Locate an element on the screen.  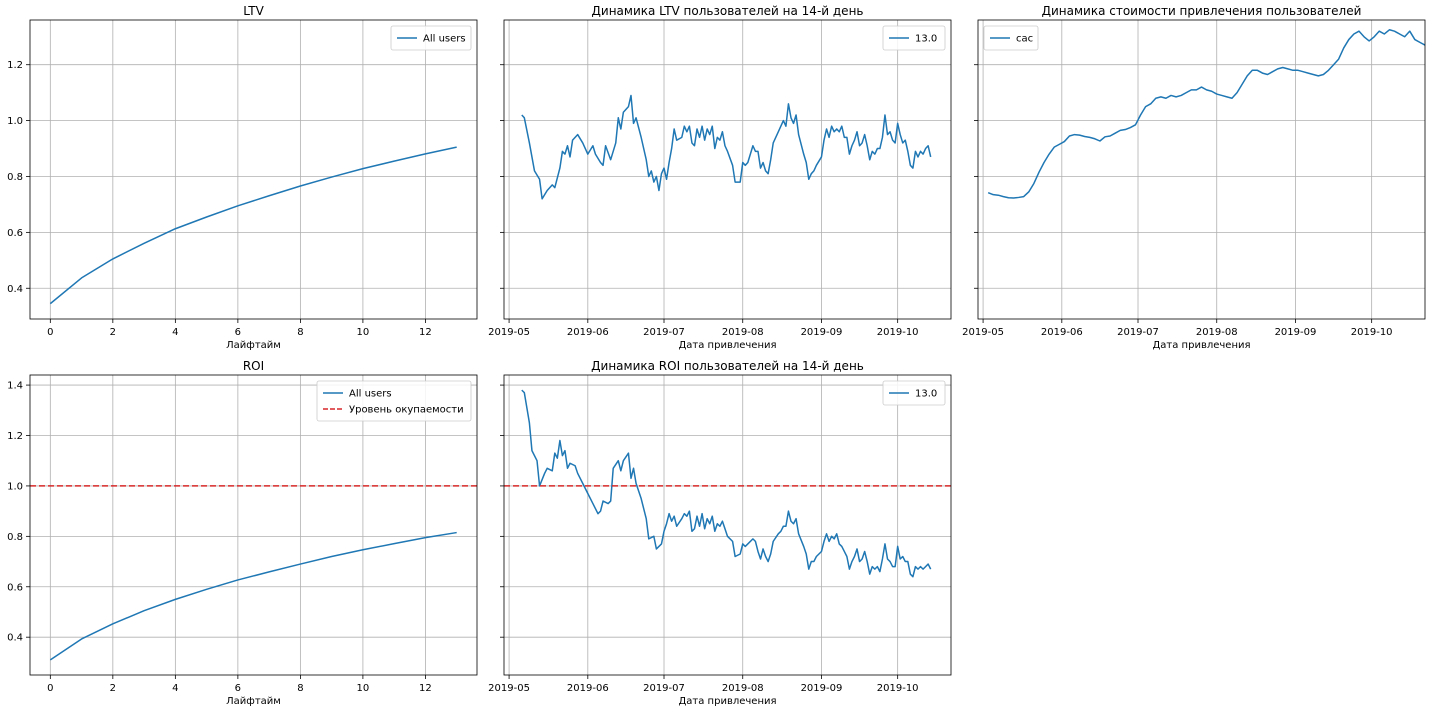
y-tick-label: 1.4 is located at coordinates (15, 386).